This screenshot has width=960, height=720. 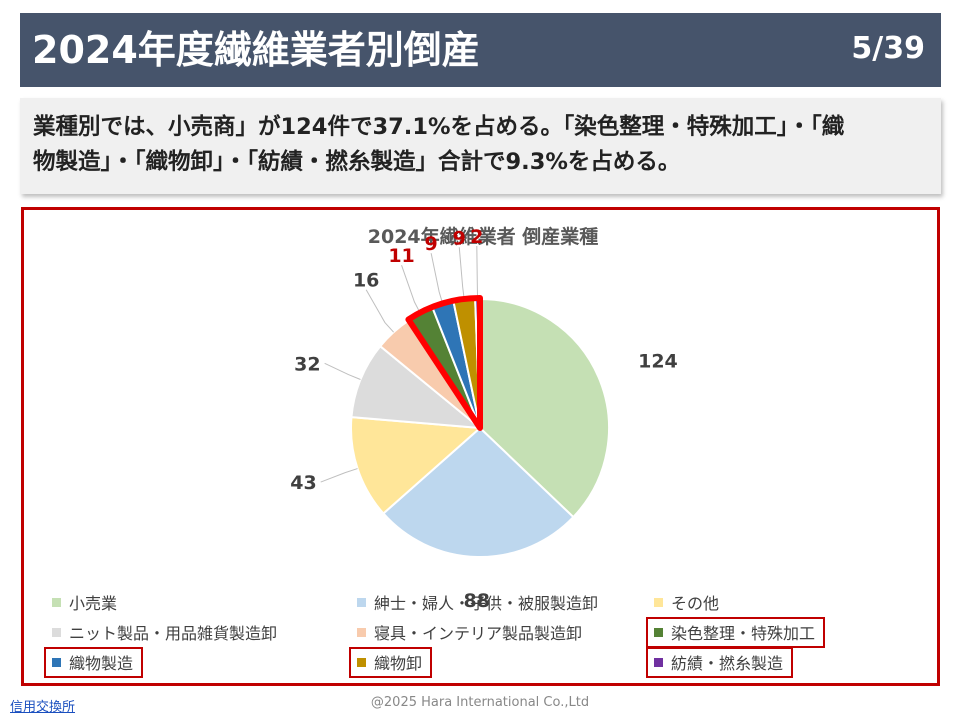 I want to click on legend-item: 織物卸, so click(x=389, y=662).